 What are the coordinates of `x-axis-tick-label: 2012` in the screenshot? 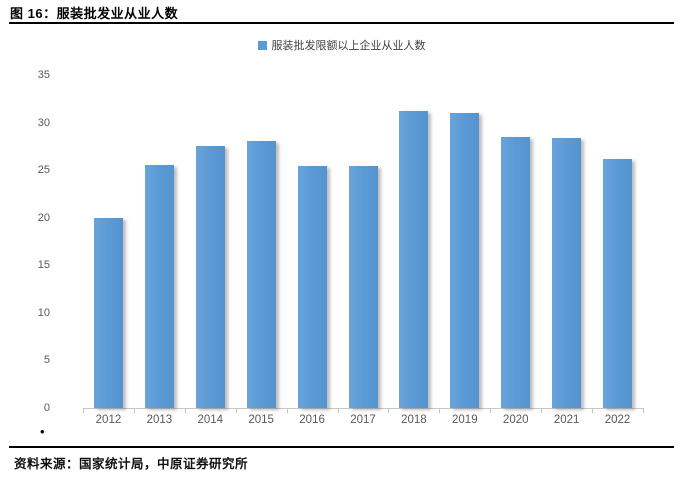 It's located at (108, 420).